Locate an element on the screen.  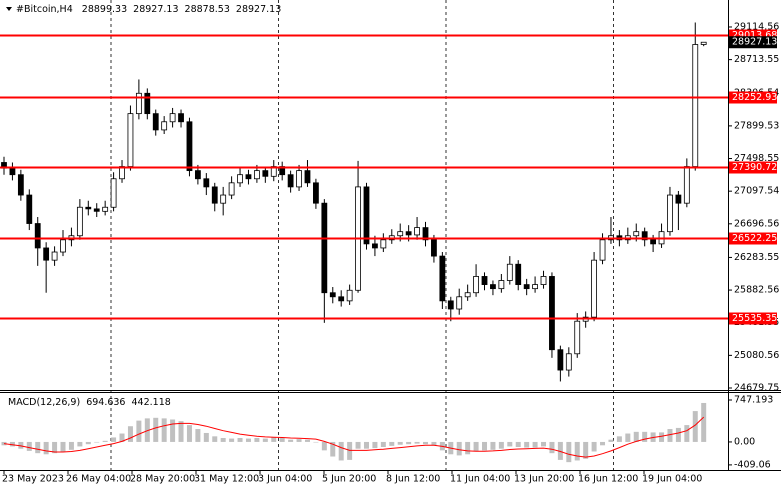
y-tick-label: 28713.55 is located at coordinates (756, 59).